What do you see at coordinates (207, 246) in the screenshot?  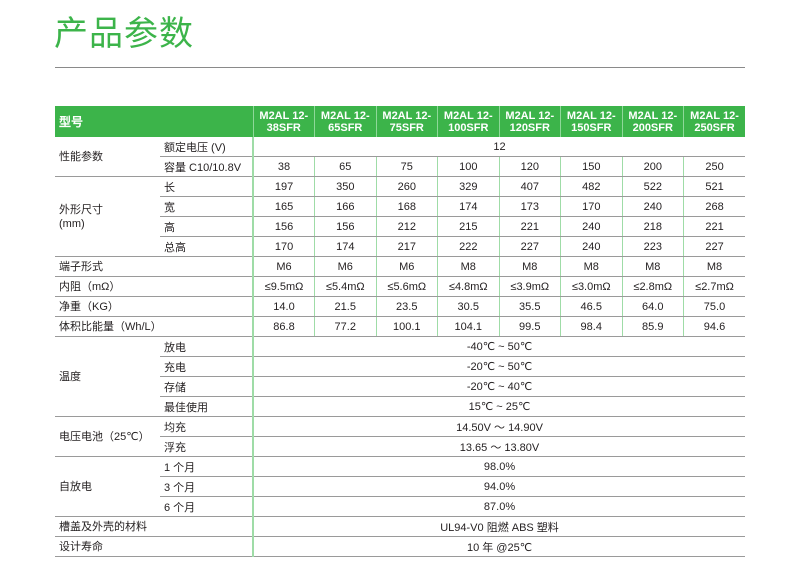 I see `row-sub-label: 总高` at bounding box center [207, 246].